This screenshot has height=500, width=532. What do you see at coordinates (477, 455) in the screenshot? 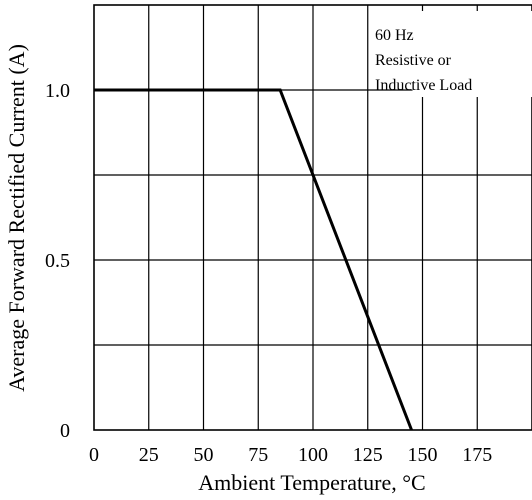
I see `x-tick-label: 175` at bounding box center [477, 455].